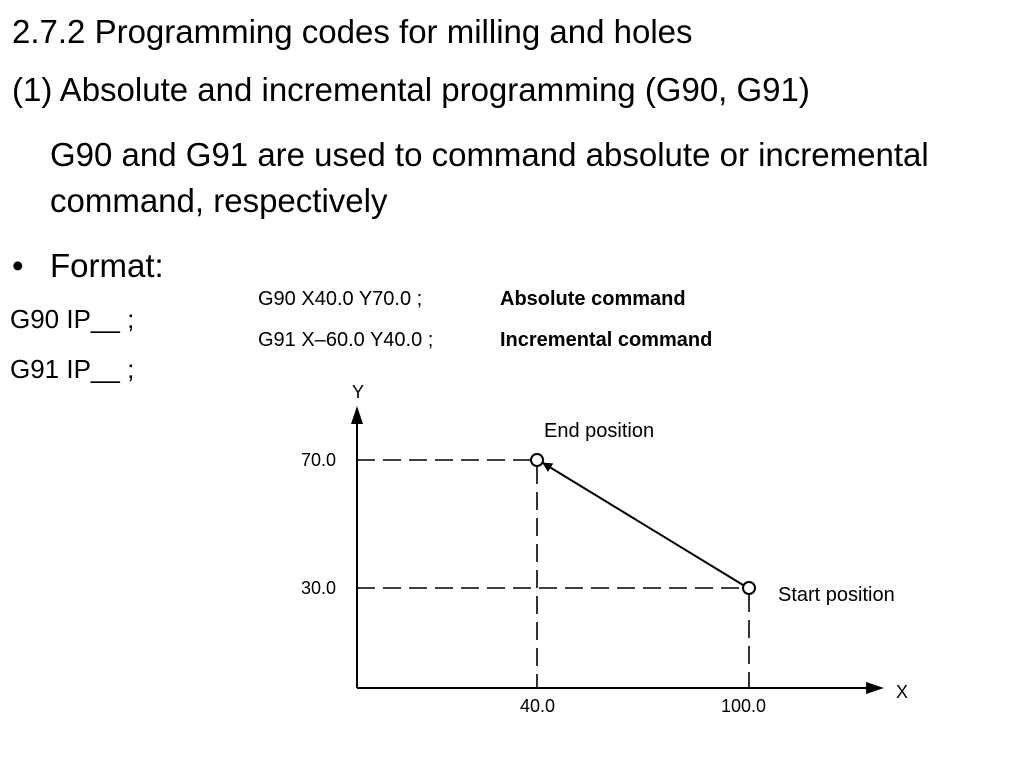 Image resolution: width=1024 pixels, height=768 pixels. What do you see at coordinates (72, 319) in the screenshot?
I see `format-g90: G90 IP__ ;` at bounding box center [72, 319].